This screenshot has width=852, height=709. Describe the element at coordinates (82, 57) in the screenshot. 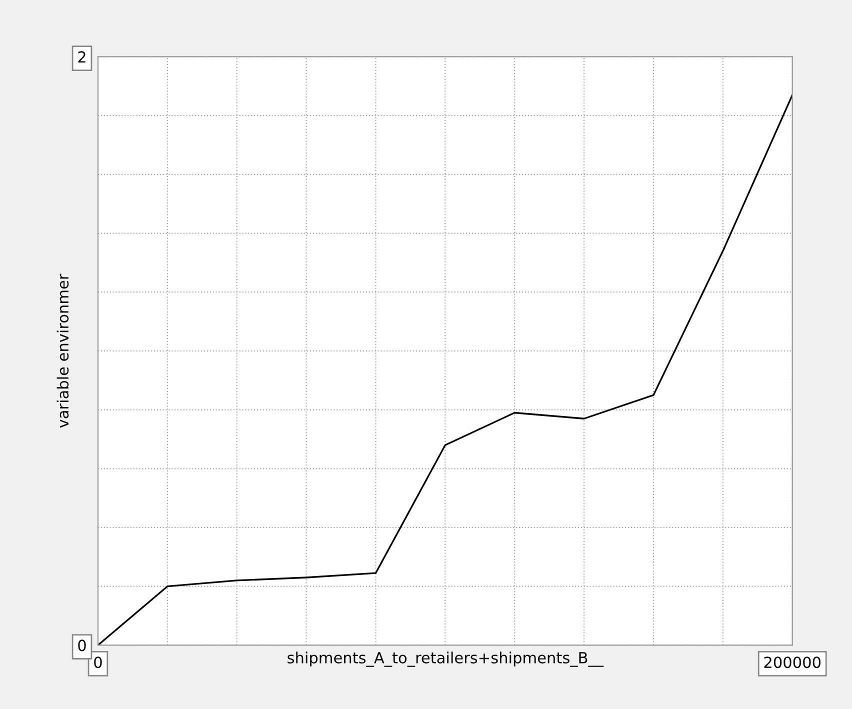

I see `y-tick-label: 2` at that location.